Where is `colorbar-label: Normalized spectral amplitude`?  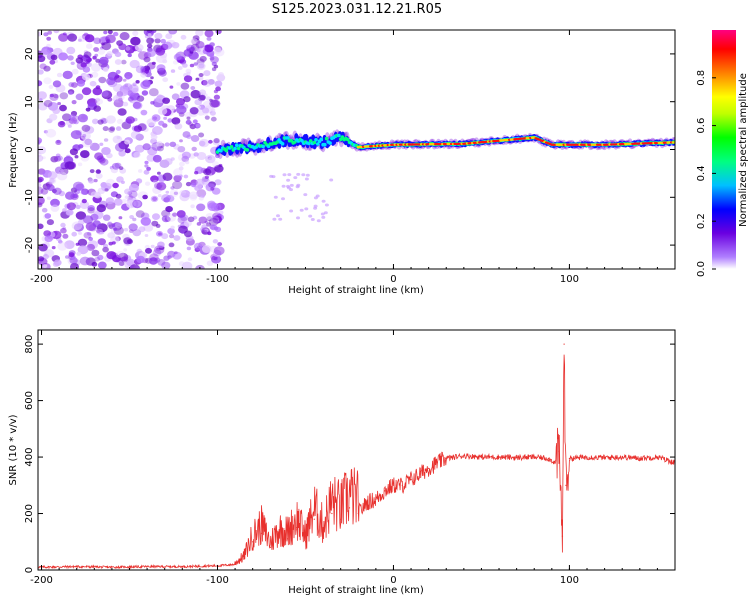
colorbar-label: Normalized spectral amplitude is located at coordinates (743, 150).